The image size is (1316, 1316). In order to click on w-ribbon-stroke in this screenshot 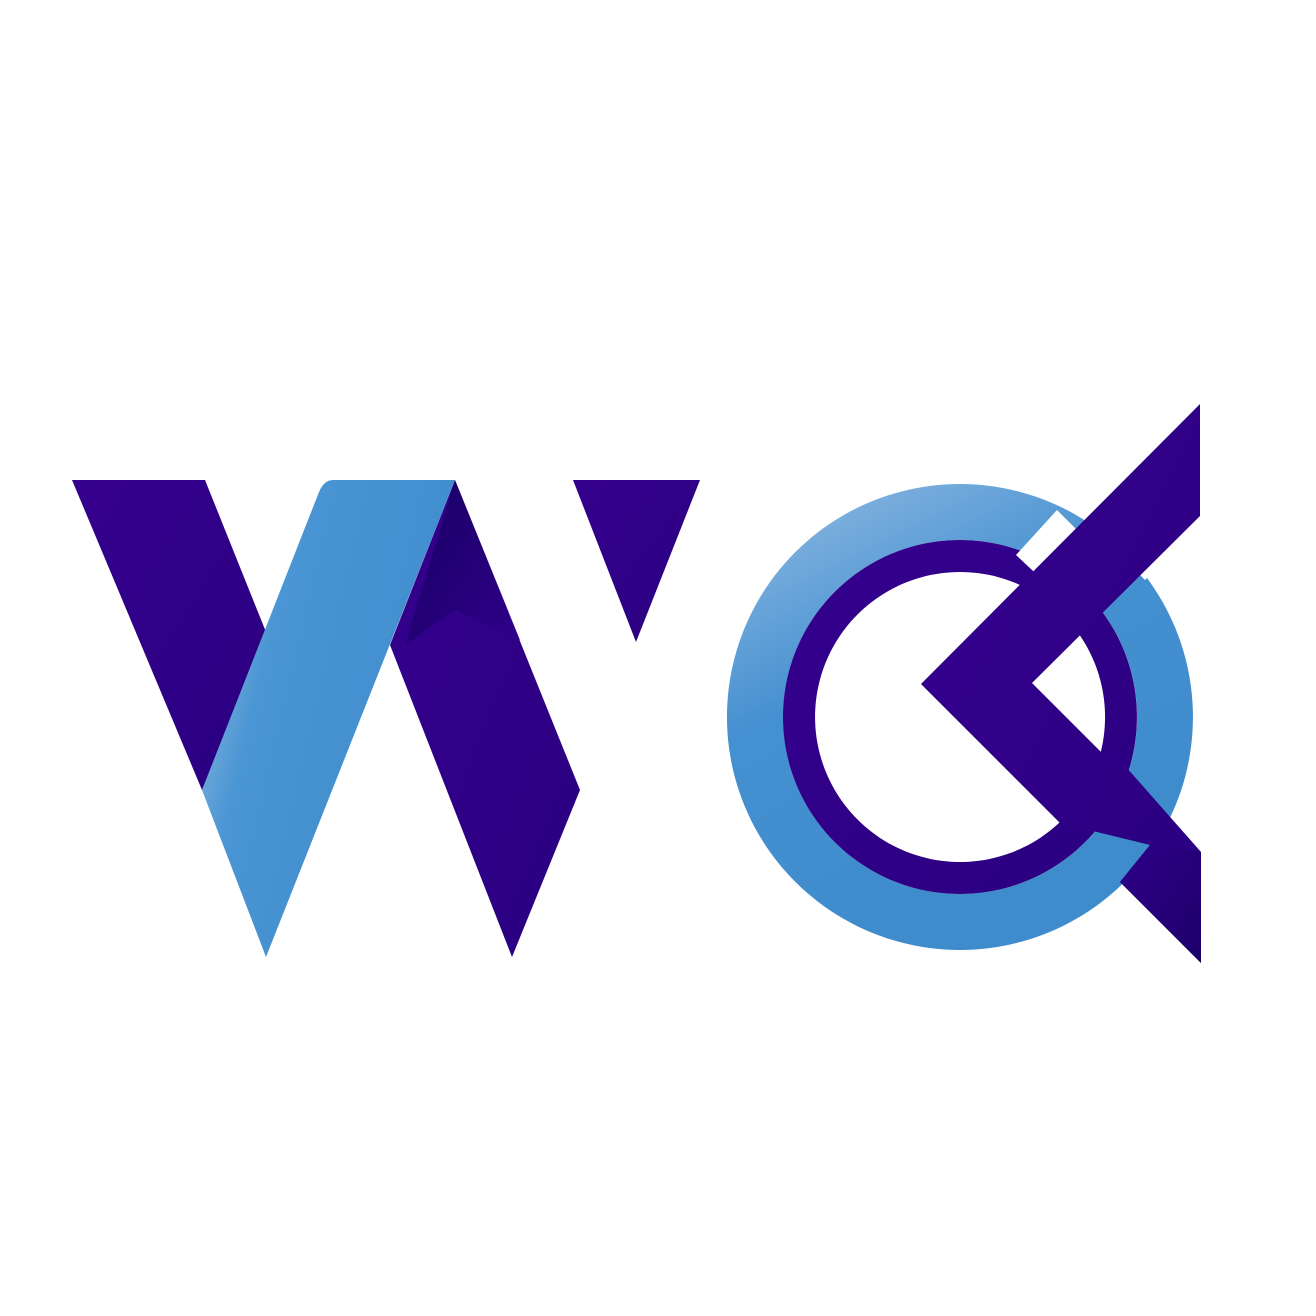, I will do `click(328, 718)`.